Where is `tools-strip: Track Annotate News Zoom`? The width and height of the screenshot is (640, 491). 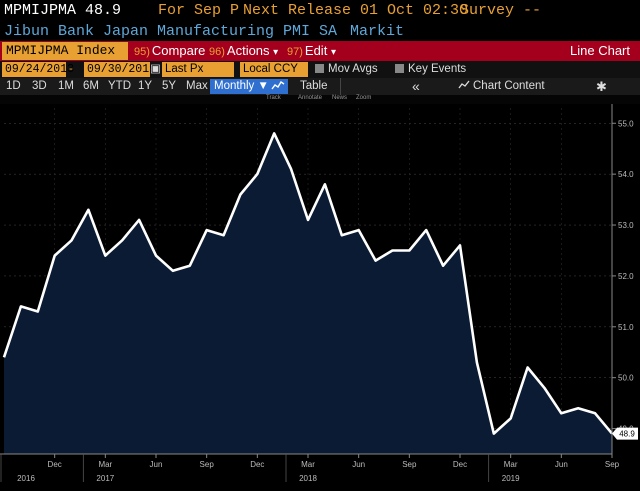
tools-strip: Track Annotate News Zoom is located at coordinates (320, 99).